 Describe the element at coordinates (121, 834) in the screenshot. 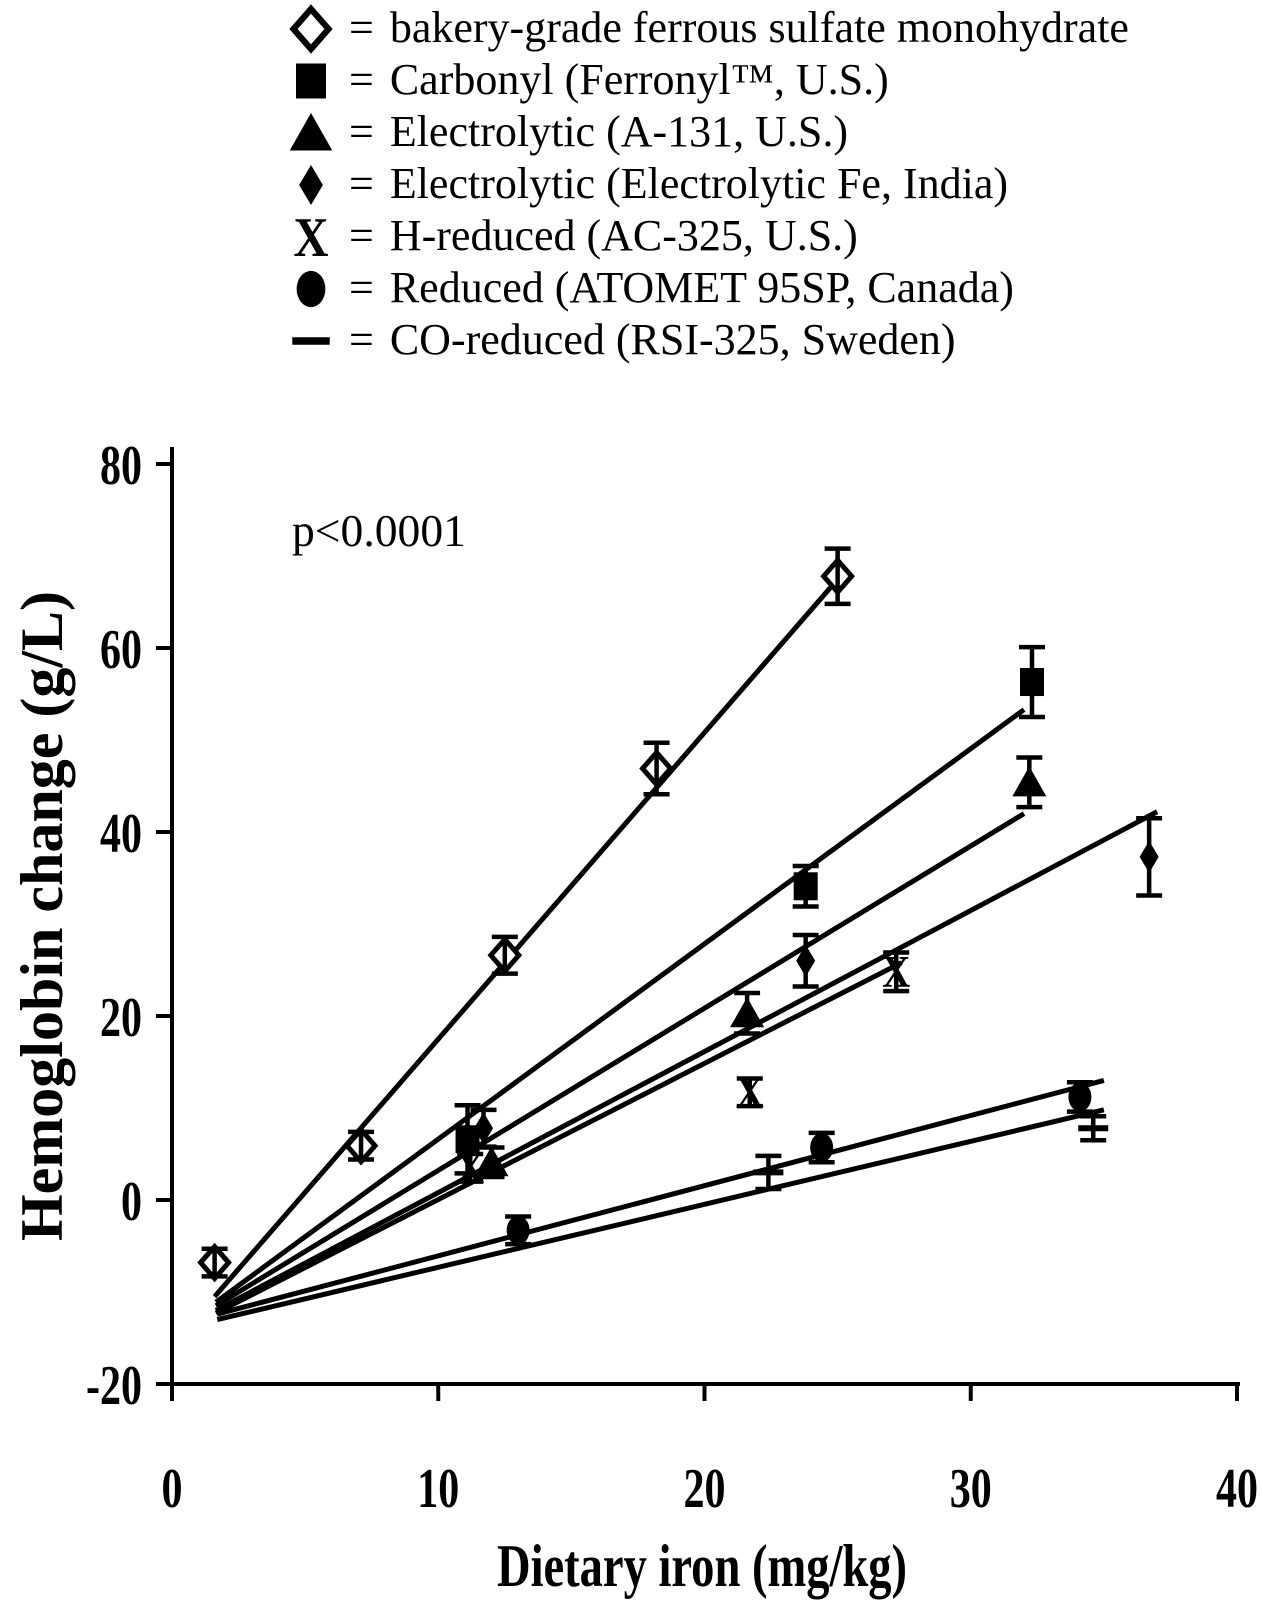

I see `y-tick-label: 40` at that location.